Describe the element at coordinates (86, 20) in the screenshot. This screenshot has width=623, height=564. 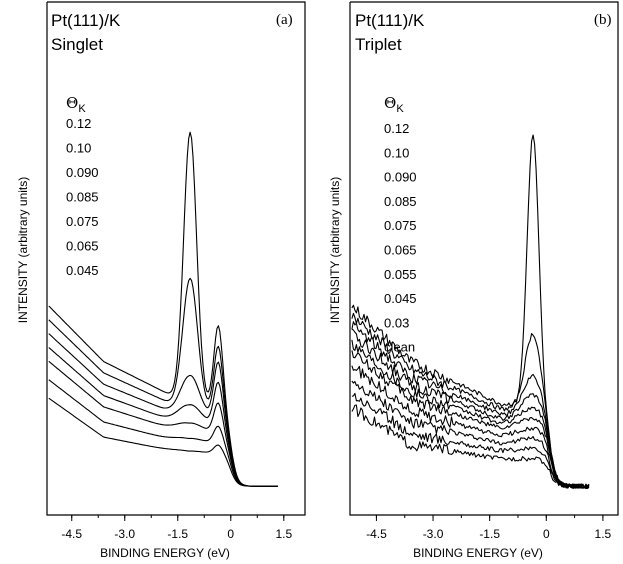
I see `panel-a-title-line-1: Pt(111)/K` at that location.